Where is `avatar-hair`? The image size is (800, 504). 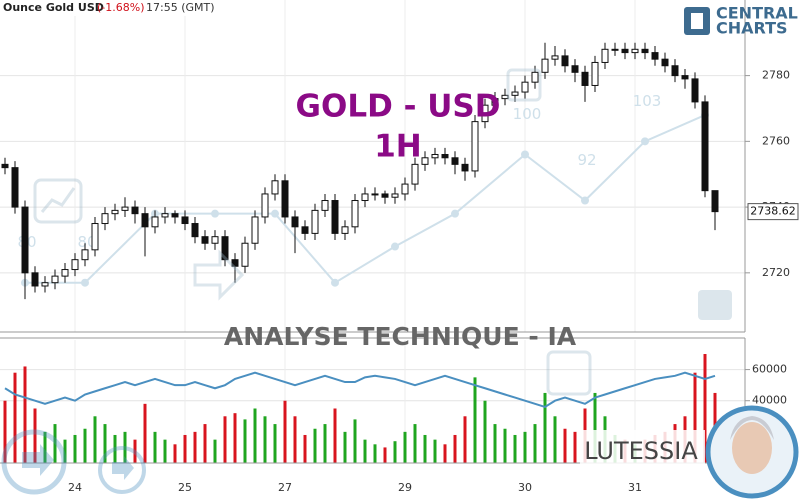 avatar-hair is located at coordinates (752, 428).